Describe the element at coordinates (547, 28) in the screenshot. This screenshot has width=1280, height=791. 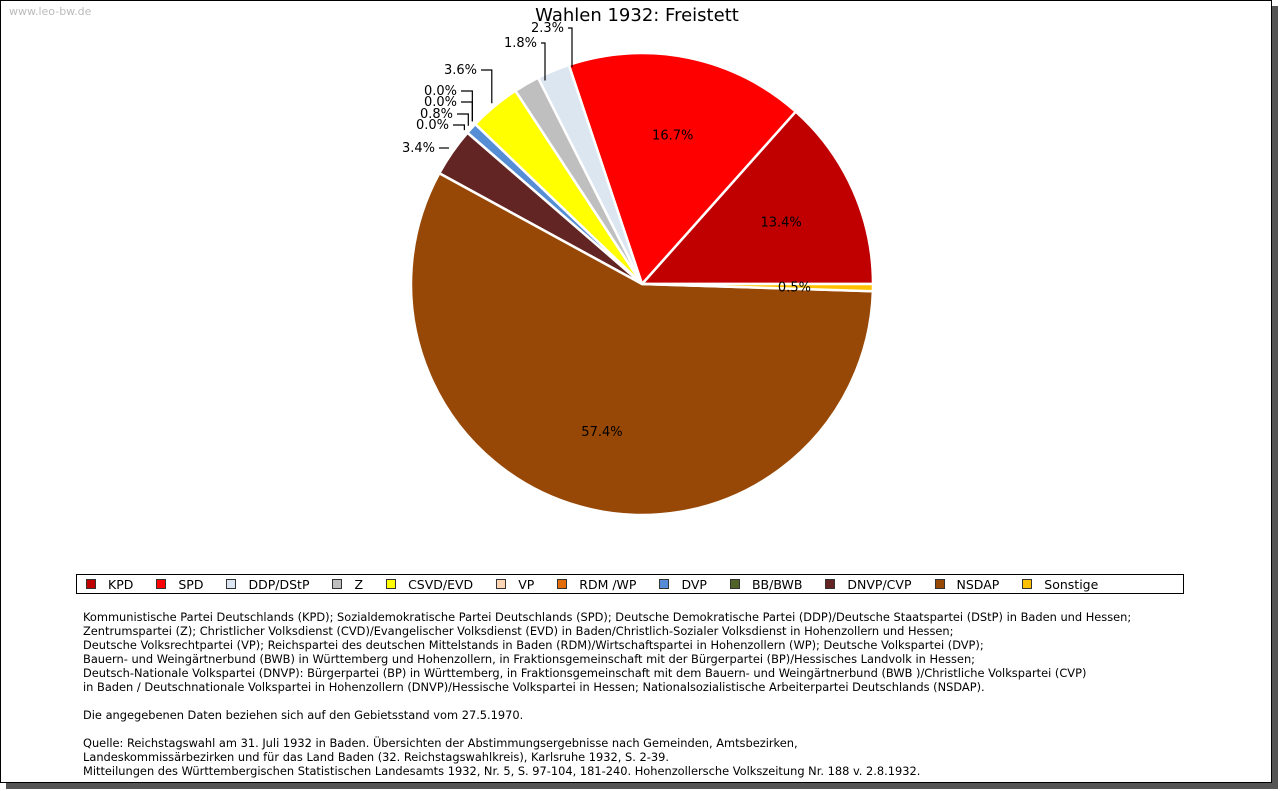
I see `slice-label: 2.3%` at that location.